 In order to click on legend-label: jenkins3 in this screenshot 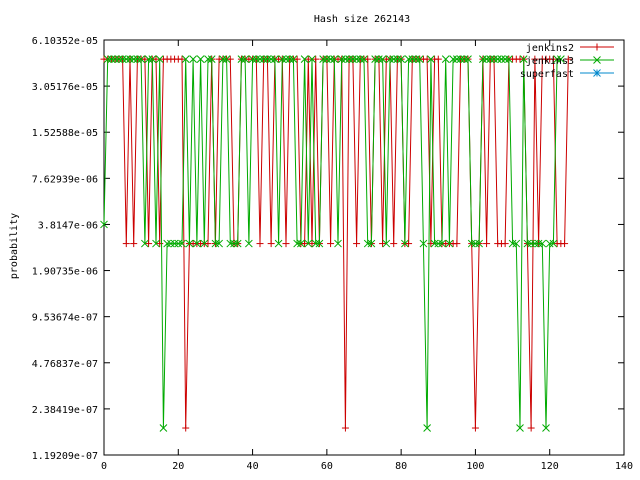, I will do `click(550, 61)`.